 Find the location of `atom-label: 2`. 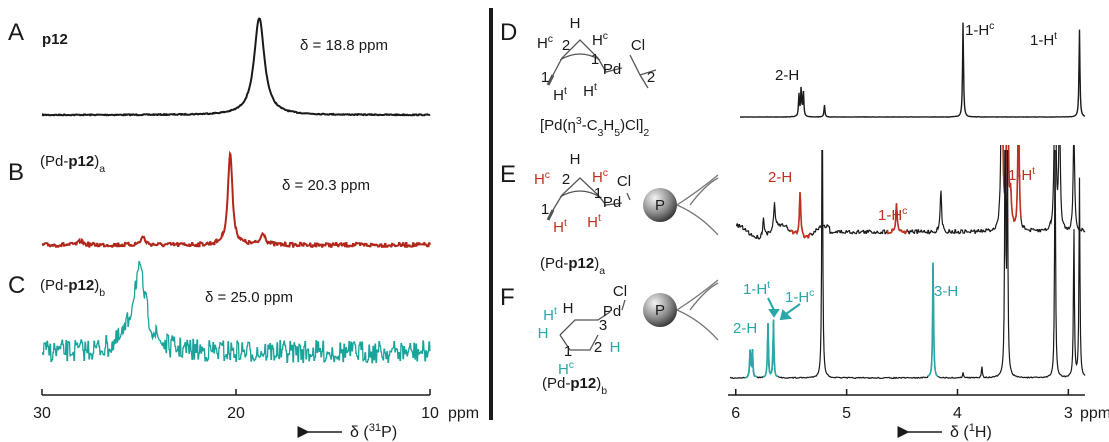

atom-label: 2 is located at coordinates (651, 77).